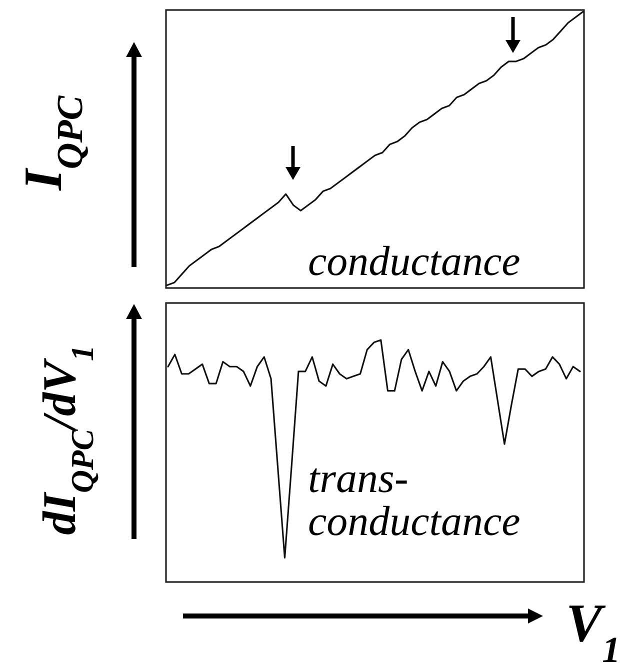 The height and width of the screenshot is (663, 626). Describe the element at coordinates (593, 628) in the screenshot. I see `x-axis-title: V$_{1}$` at that location.